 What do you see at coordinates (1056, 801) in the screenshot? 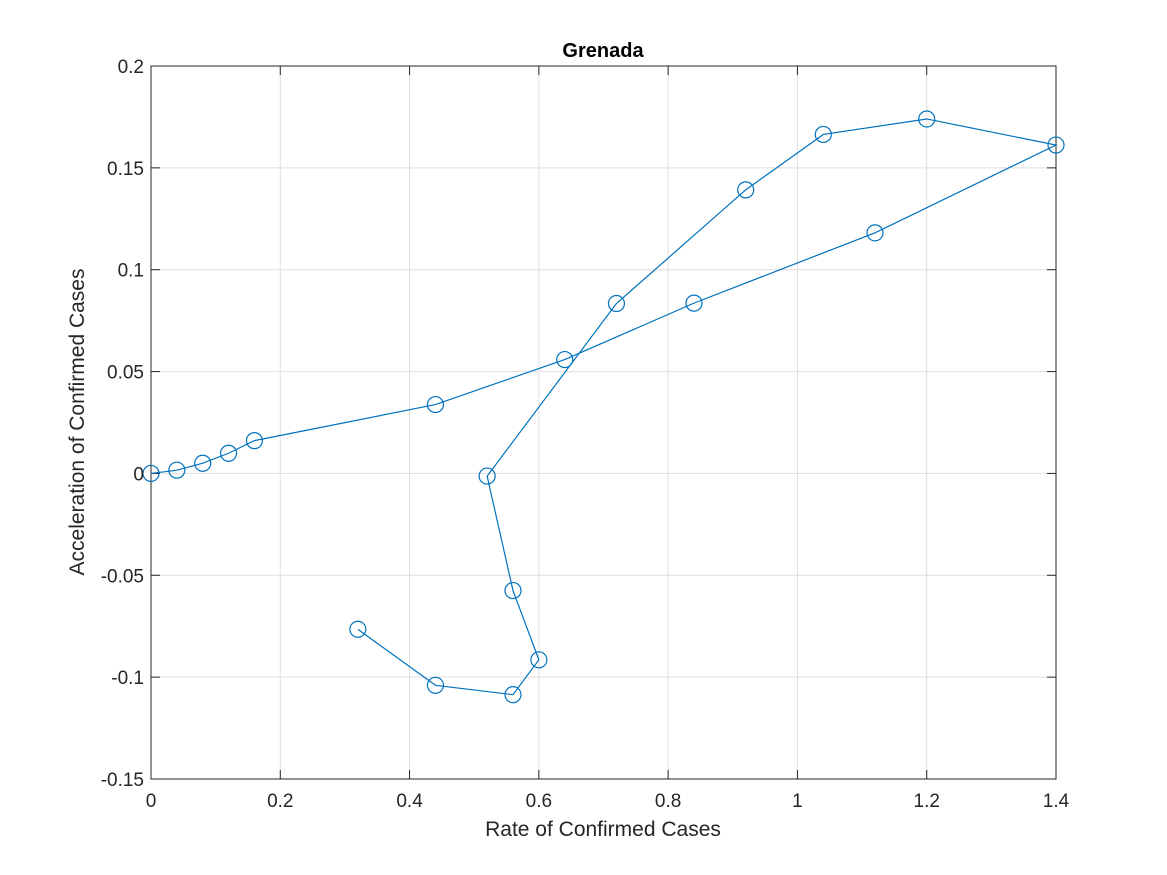
I see `x-tick-label: 1.4` at bounding box center [1056, 801].